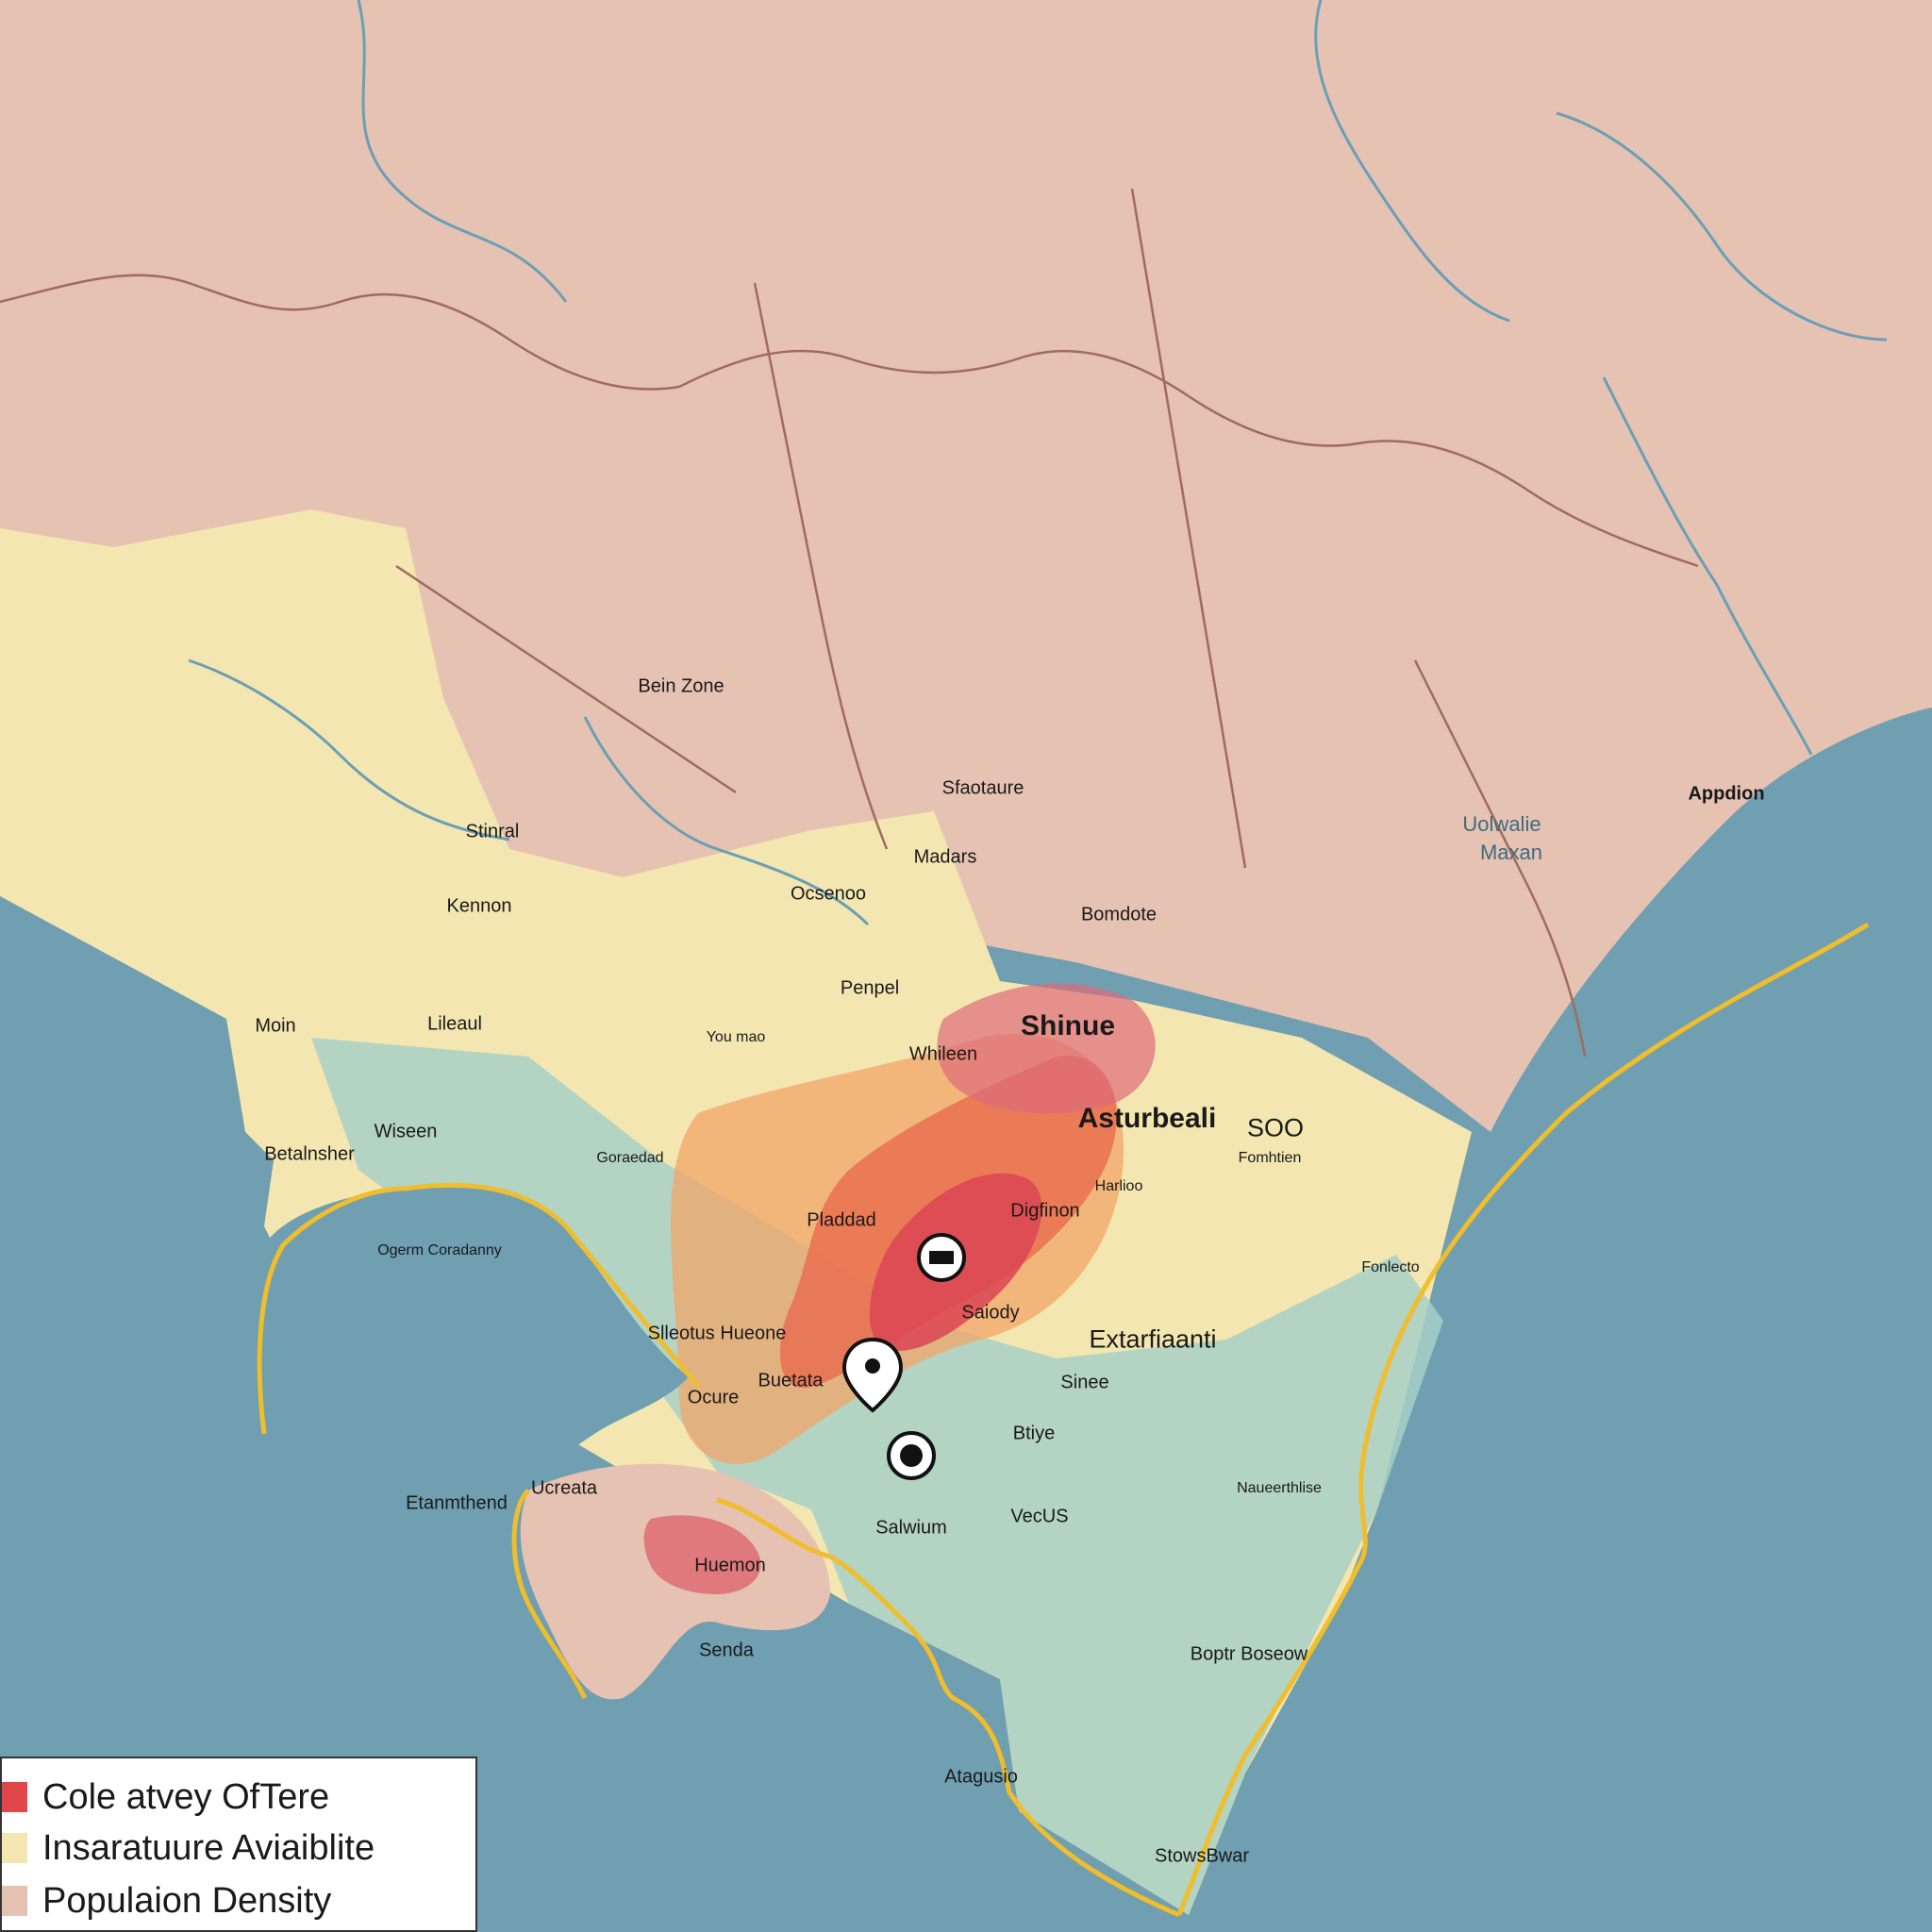 The image size is (1932, 1932). Describe the element at coordinates (1390, 1267) in the screenshot. I see `place-label-fonlecto: Fonlecto` at that location.